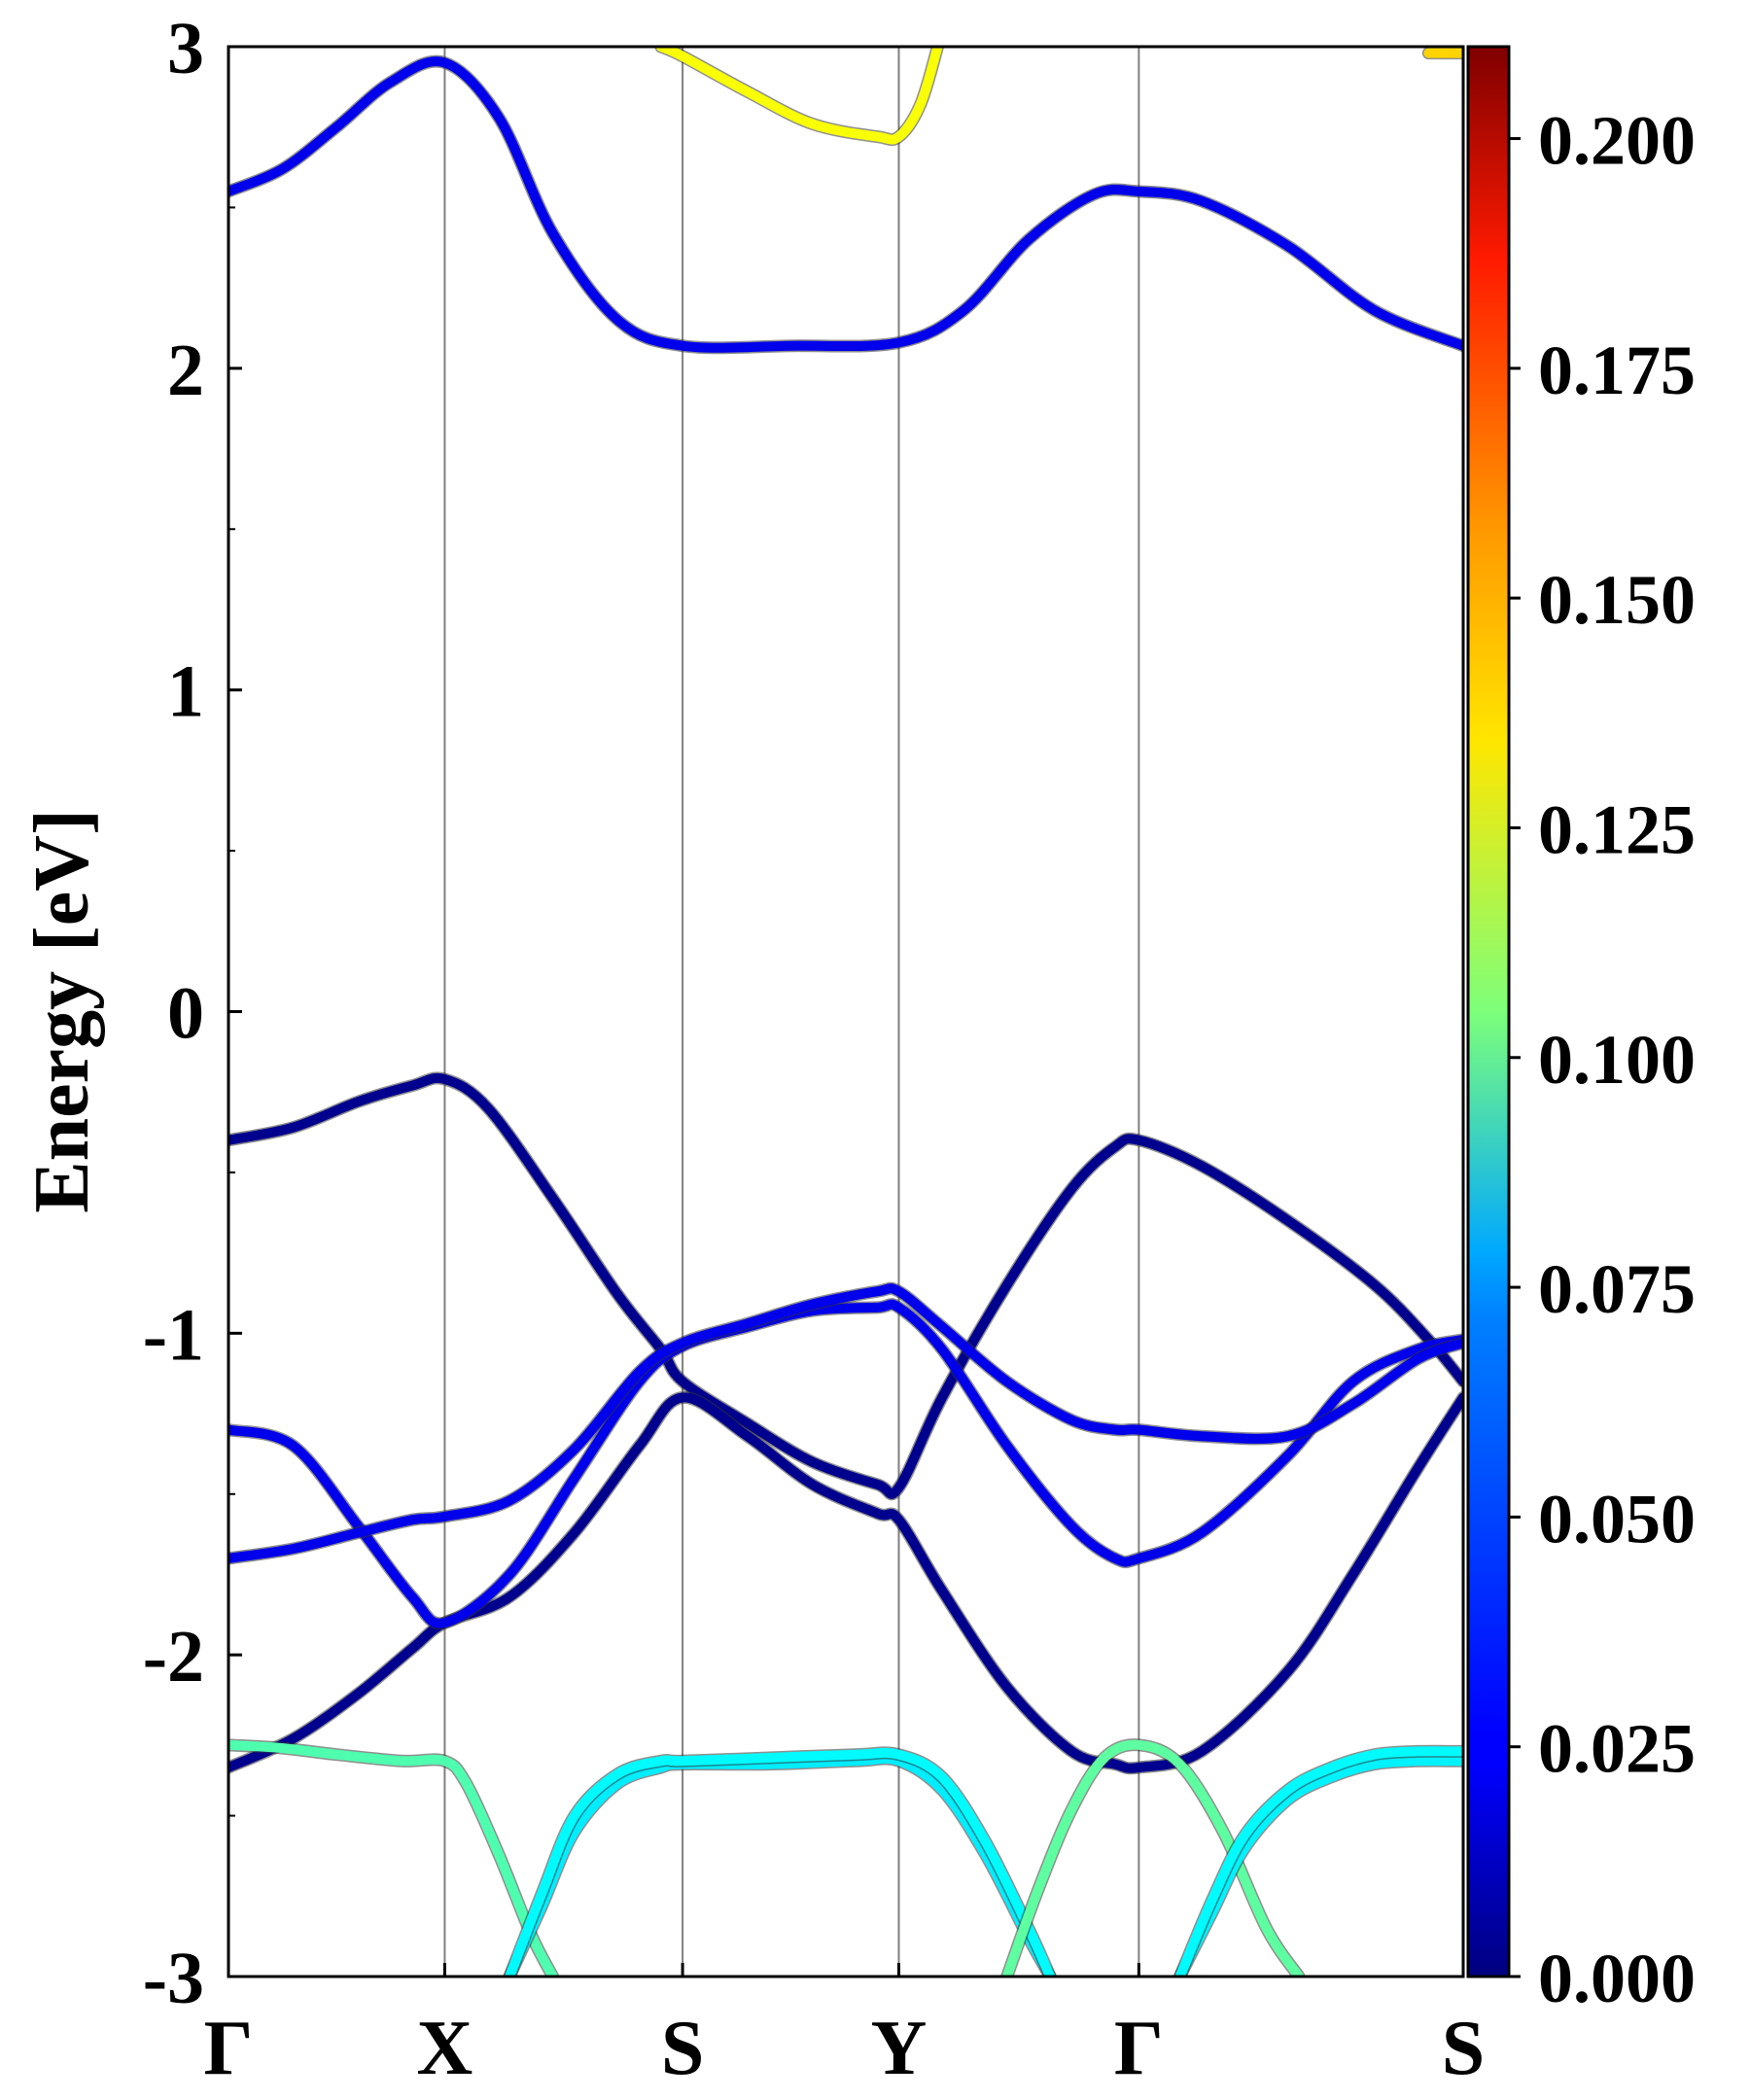 This screenshot has width=1750, height=2100. What do you see at coordinates (1318, 1861) in the screenshot?
I see `band-vb10` at bounding box center [1318, 1861].